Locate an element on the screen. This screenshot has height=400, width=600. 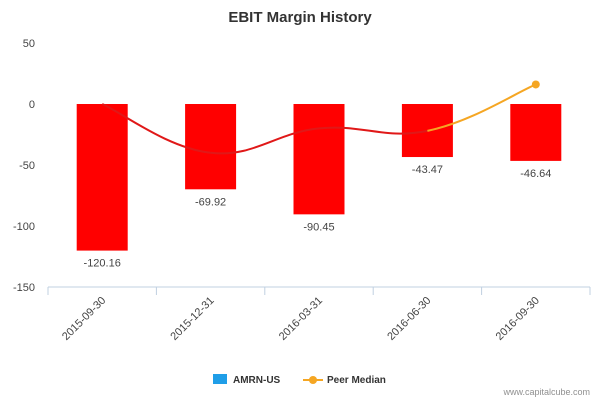
bar-data-label: -46.64 is located at coordinates (535, 174).